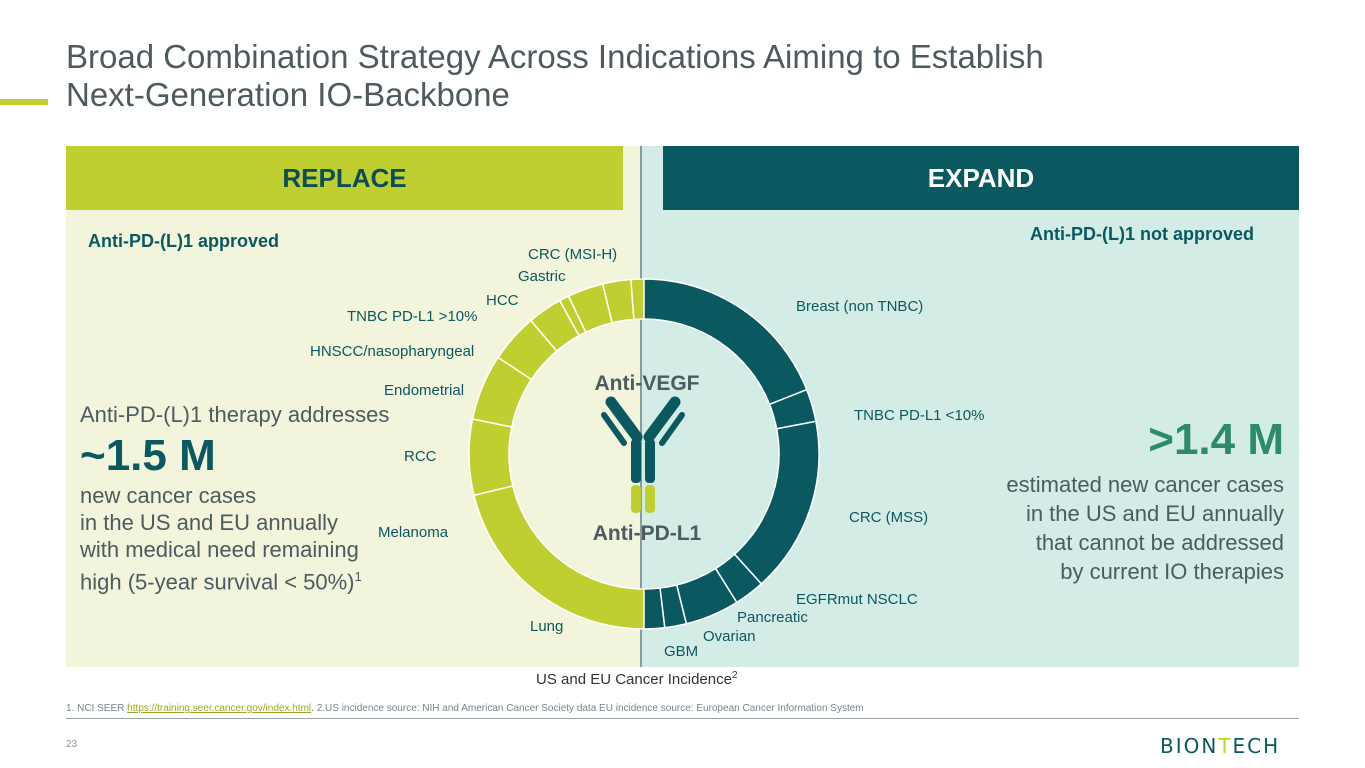 The height and width of the screenshot is (768, 1365). I want to click on expand-header: EXPAND, so click(981, 178).